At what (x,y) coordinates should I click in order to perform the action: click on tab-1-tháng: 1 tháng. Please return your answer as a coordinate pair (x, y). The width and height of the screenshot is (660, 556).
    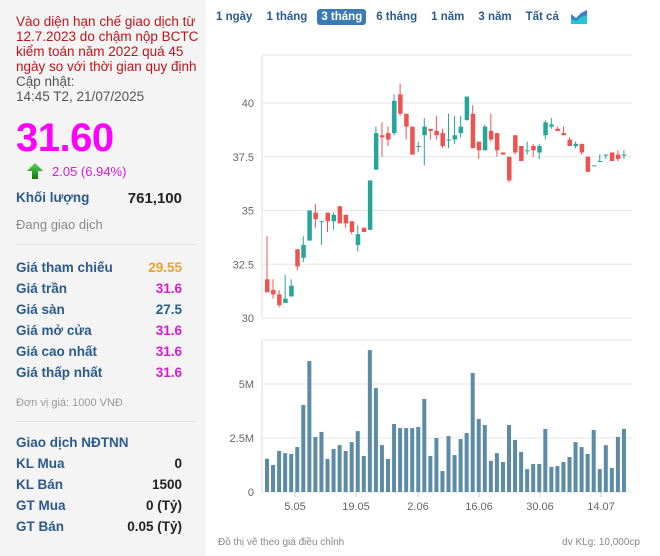
    Looking at the image, I should click on (287, 17).